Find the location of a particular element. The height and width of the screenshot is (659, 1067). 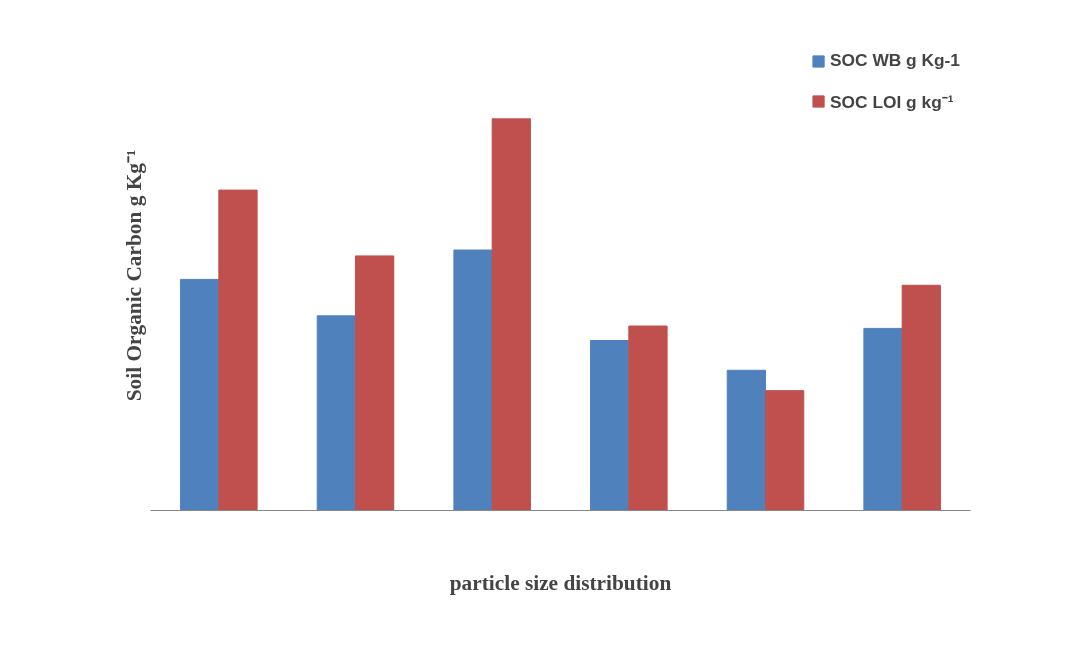

legend-label: SOC LOI g kg⁻¹ is located at coordinates (892, 102).